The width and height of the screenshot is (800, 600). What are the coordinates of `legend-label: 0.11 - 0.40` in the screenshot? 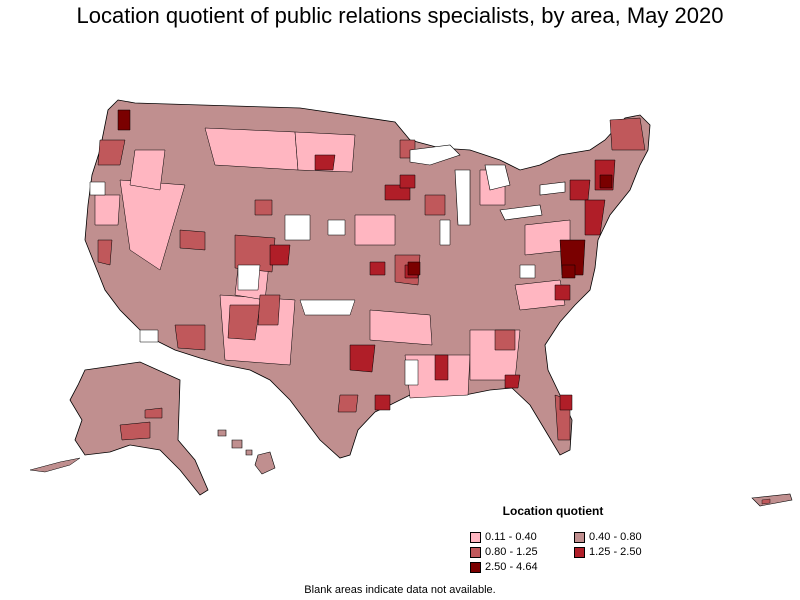 It's located at (511, 537).